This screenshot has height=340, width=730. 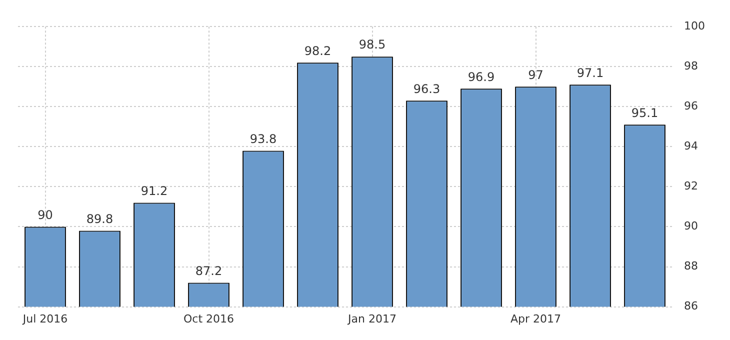 I want to click on x-tick-label: Jan 2017, so click(x=371, y=319).